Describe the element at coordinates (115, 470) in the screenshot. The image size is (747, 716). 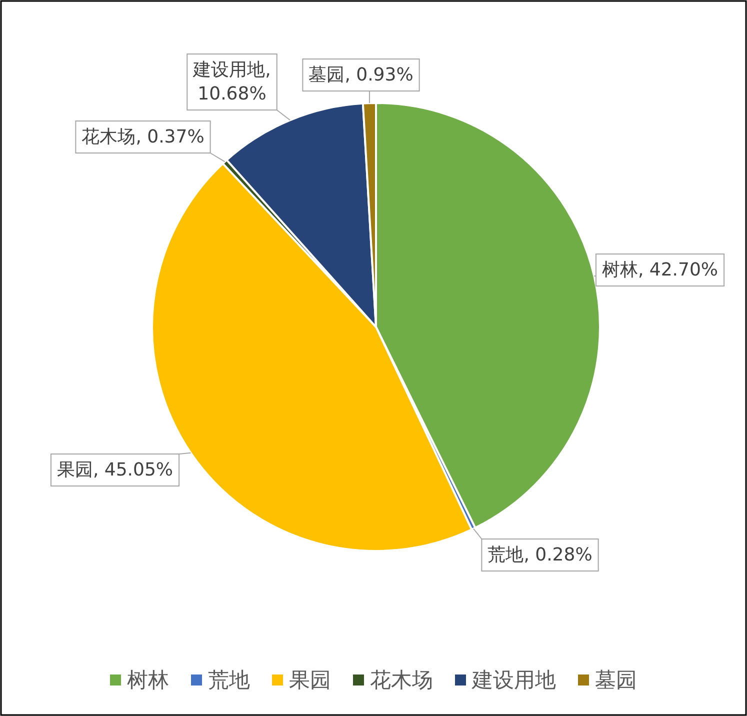
I see `data-label: 果园, 45.05%` at that location.